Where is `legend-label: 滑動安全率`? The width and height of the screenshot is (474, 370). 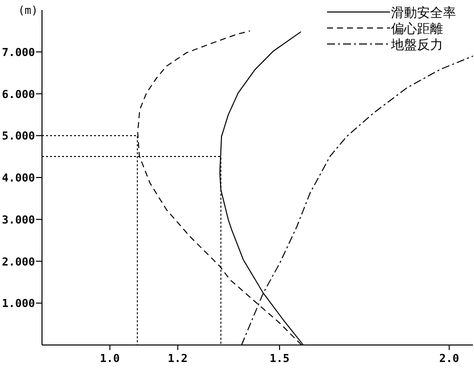 legend-label: 滑動安全率 is located at coordinates (423, 13).